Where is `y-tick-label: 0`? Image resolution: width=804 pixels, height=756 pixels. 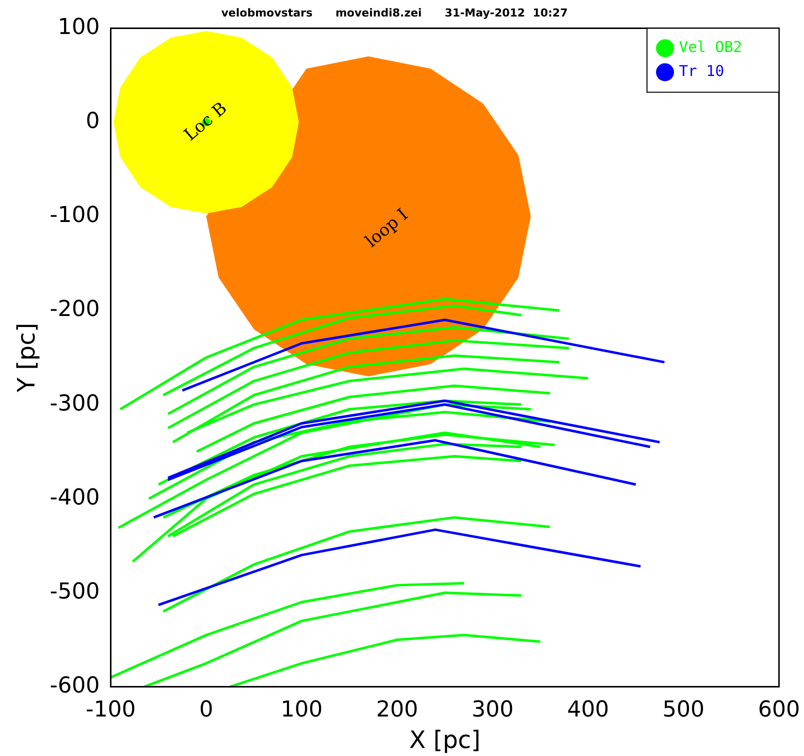 y-tick-label: 0 is located at coordinates (93, 121).